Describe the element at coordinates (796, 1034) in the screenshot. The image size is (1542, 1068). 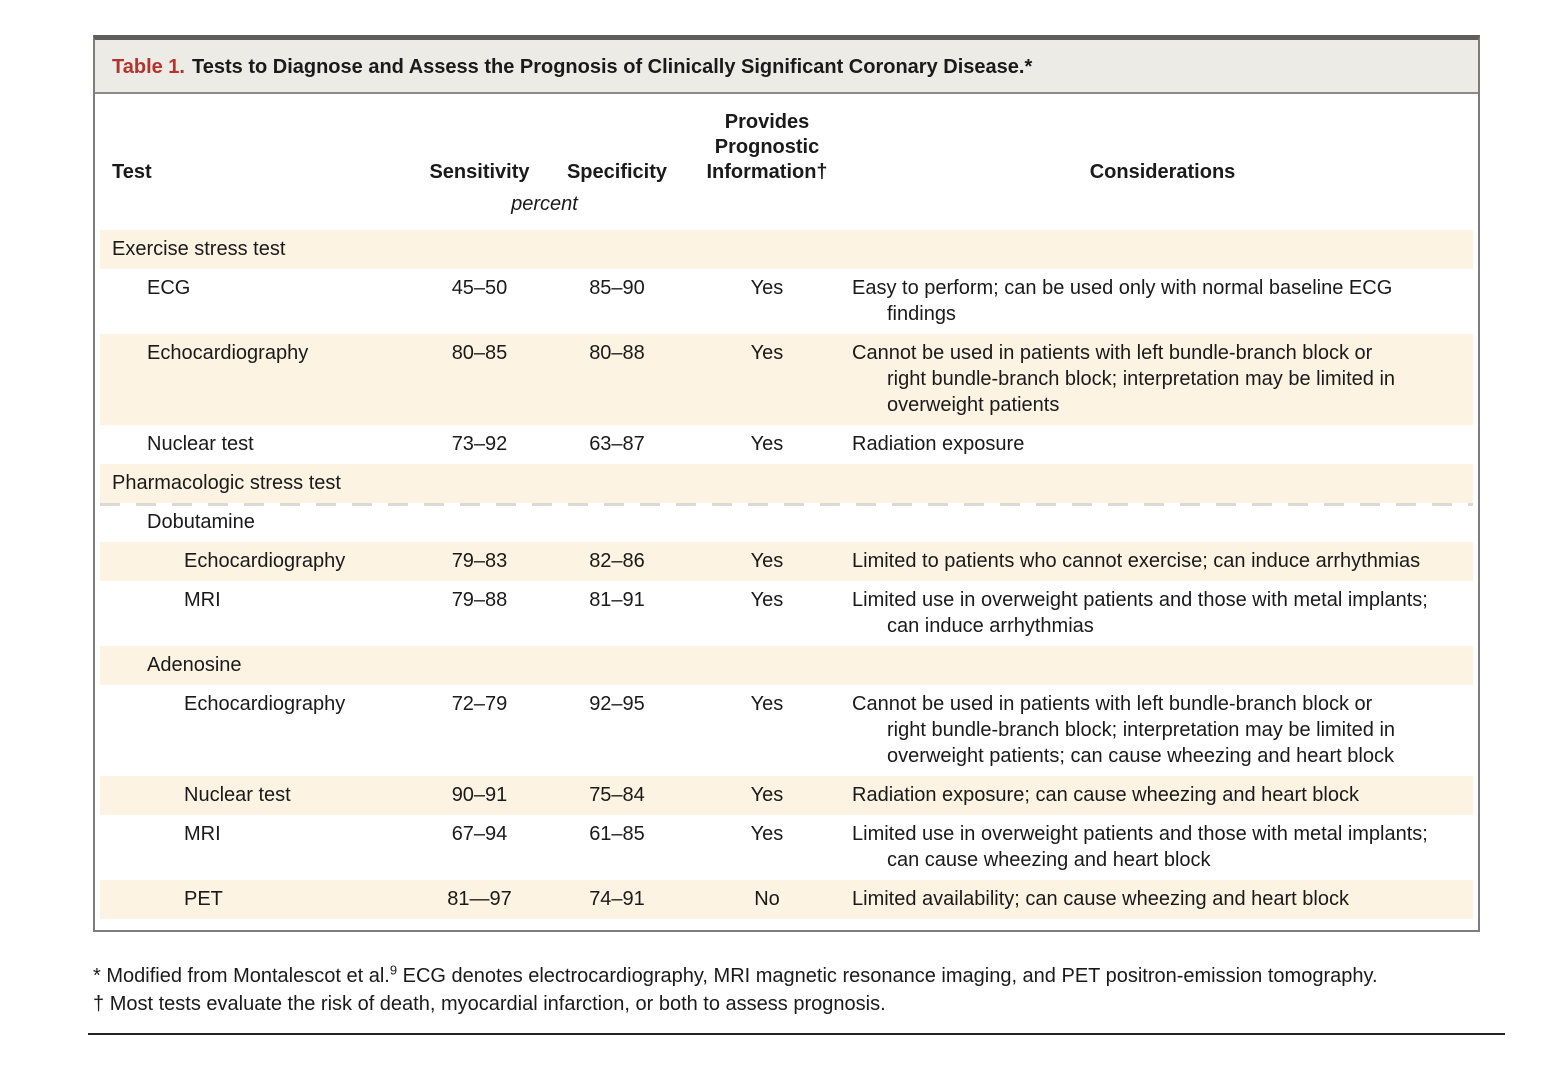
I see `bottom-rule` at that location.